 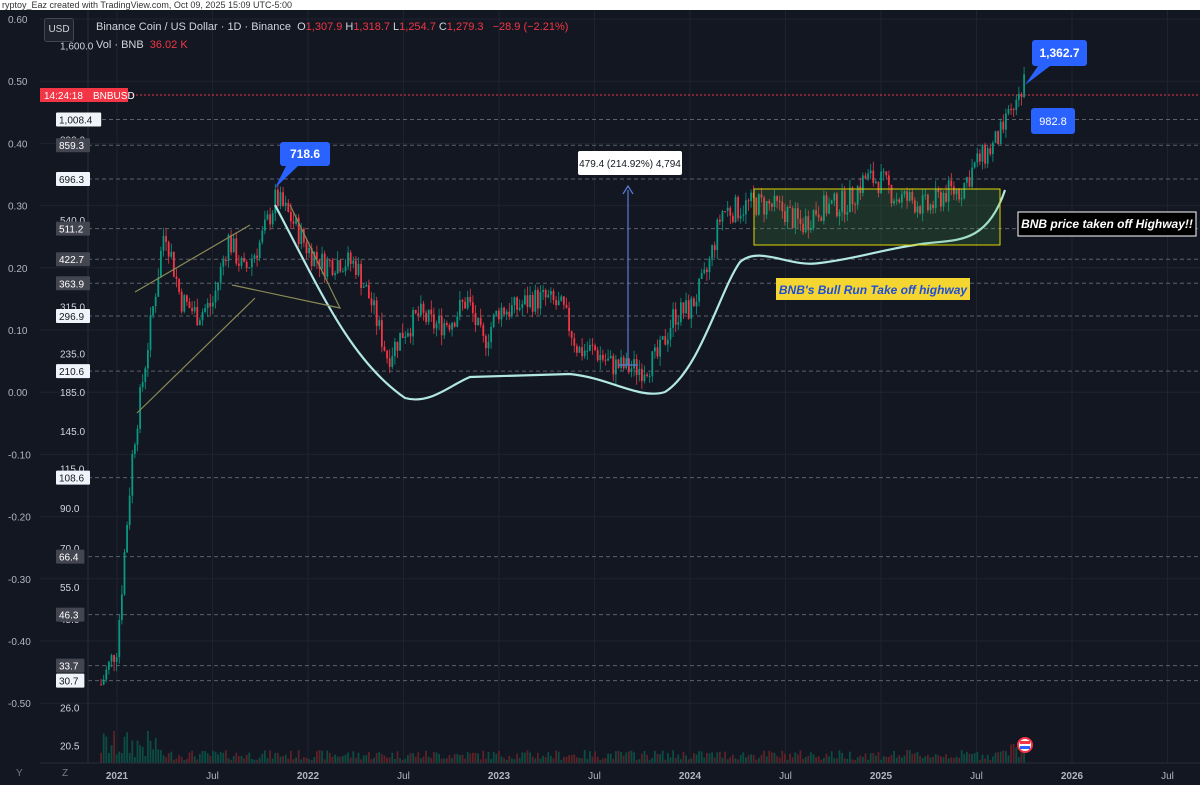 I want to click on price-level-box, so click(x=73, y=228).